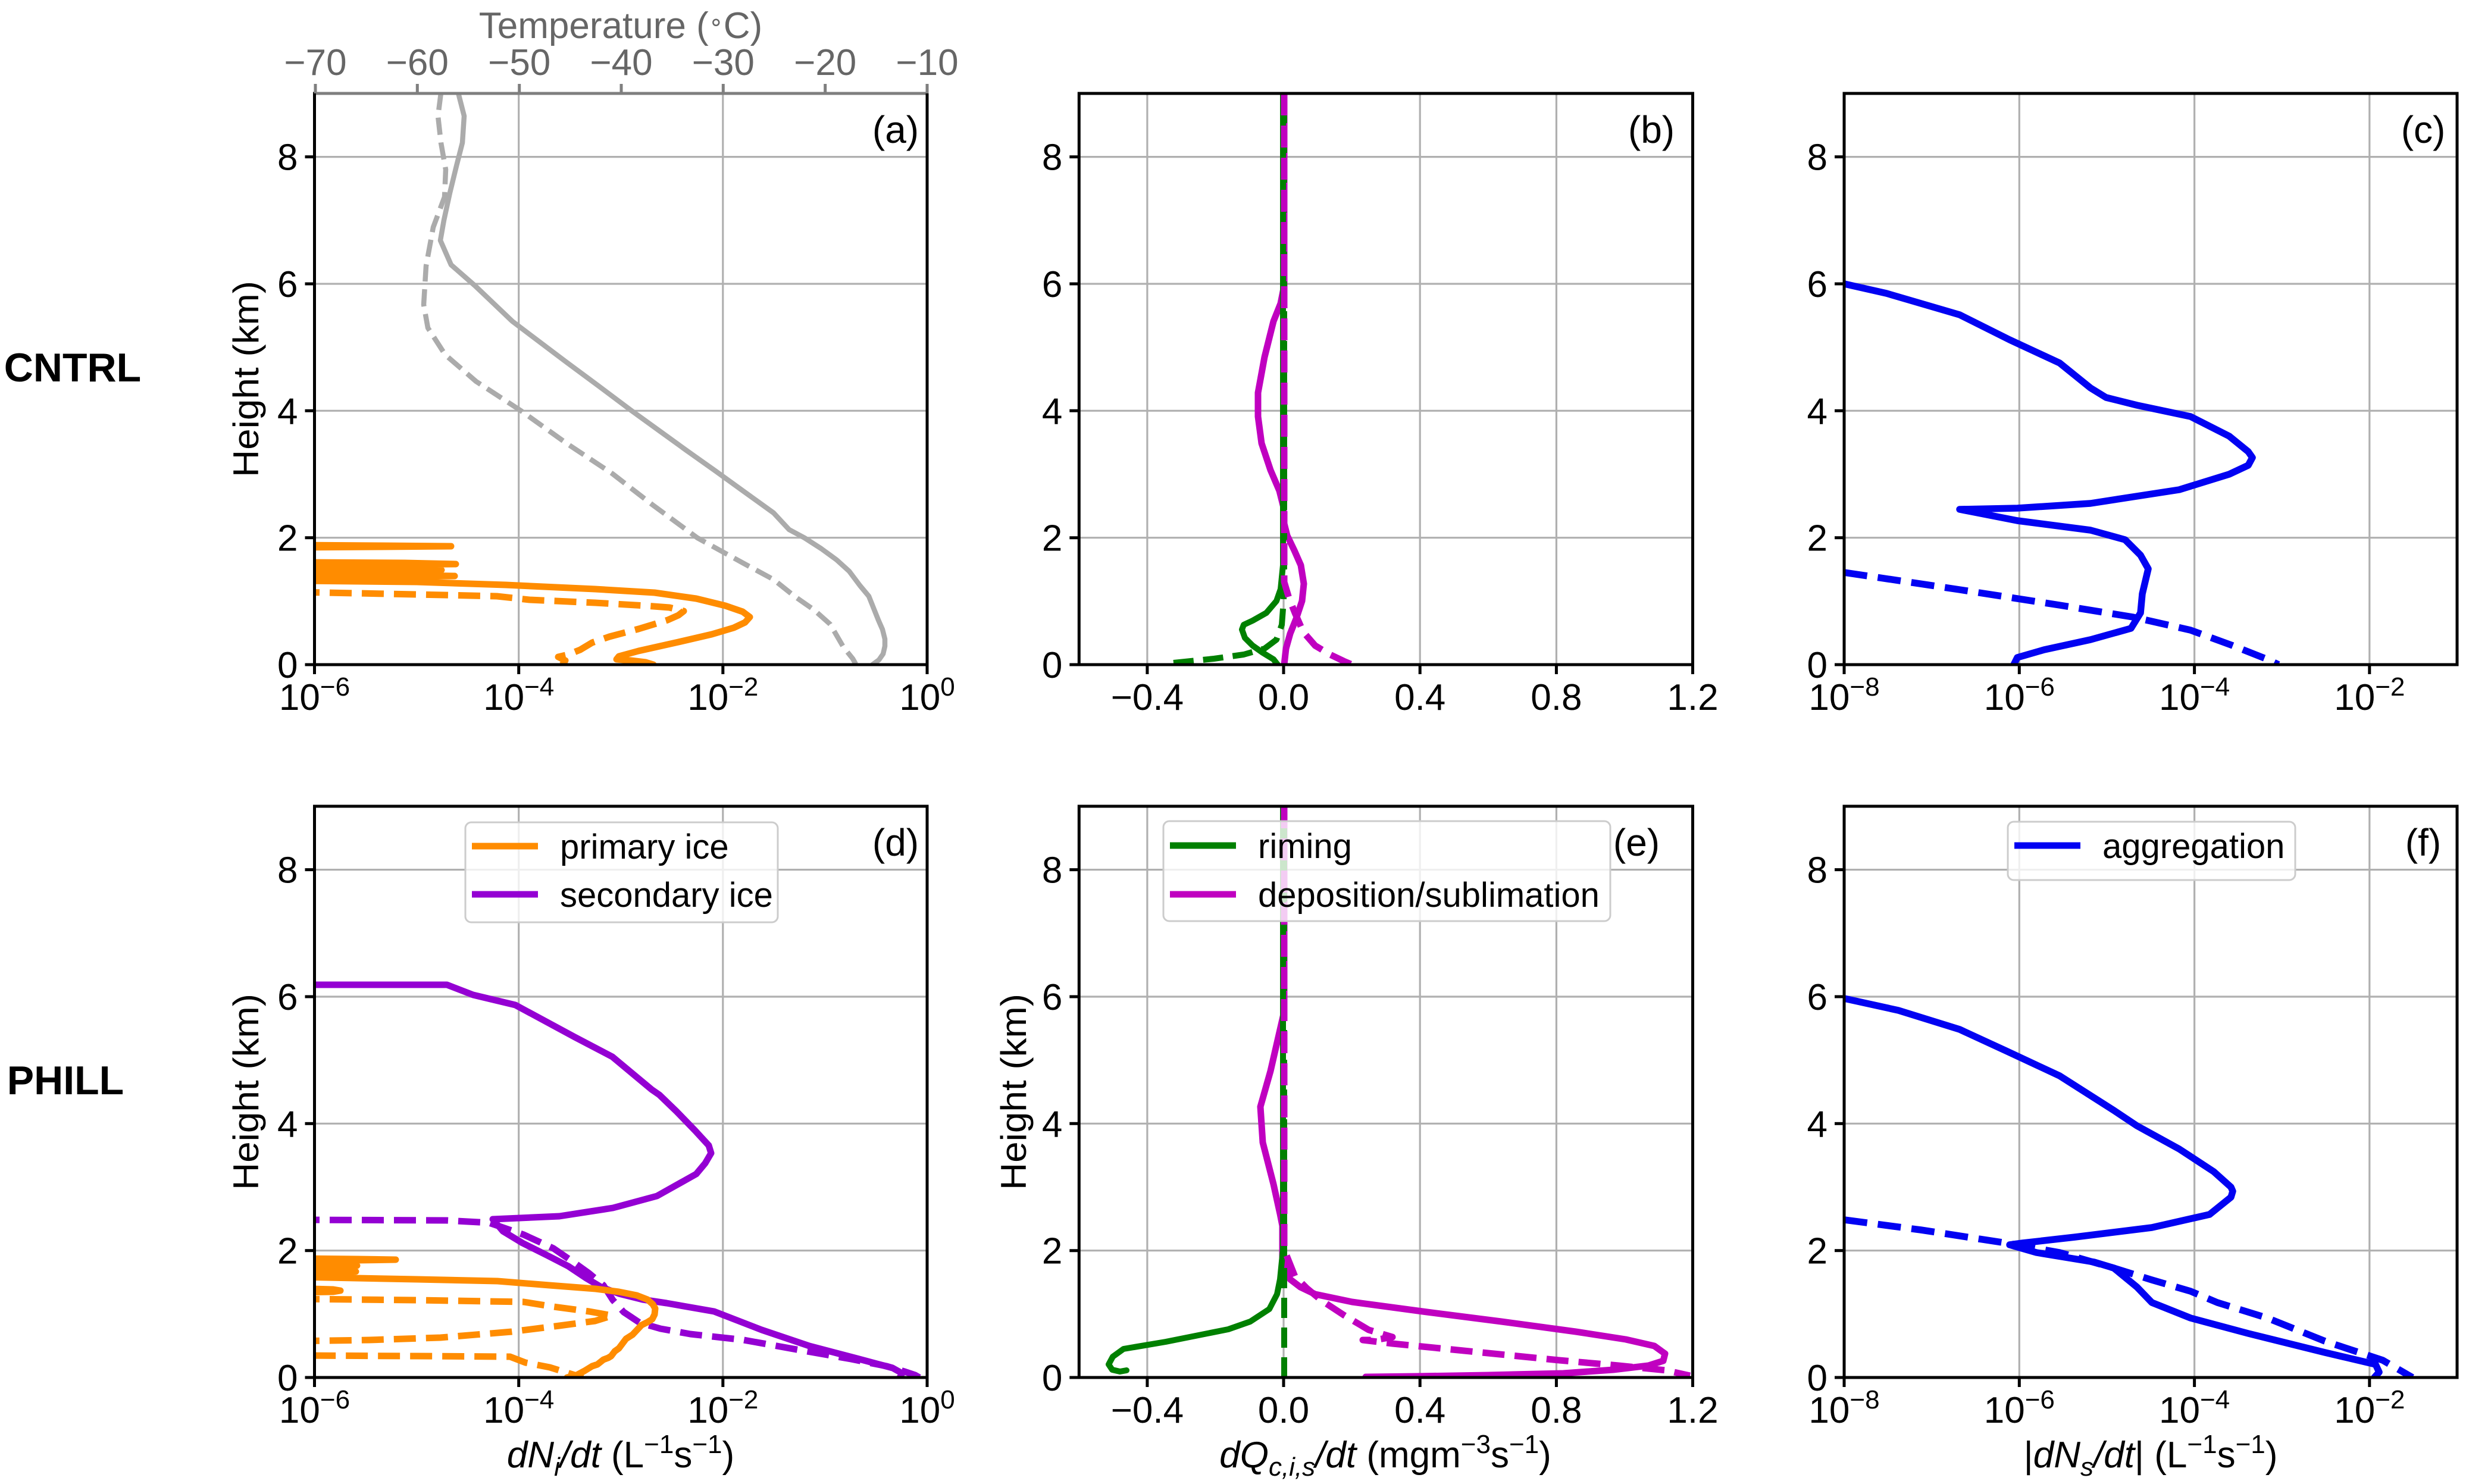 This screenshot has height=1484, width=2469. What do you see at coordinates (2424, 129) in the screenshot?
I see `svg-text: (c)` at bounding box center [2424, 129].